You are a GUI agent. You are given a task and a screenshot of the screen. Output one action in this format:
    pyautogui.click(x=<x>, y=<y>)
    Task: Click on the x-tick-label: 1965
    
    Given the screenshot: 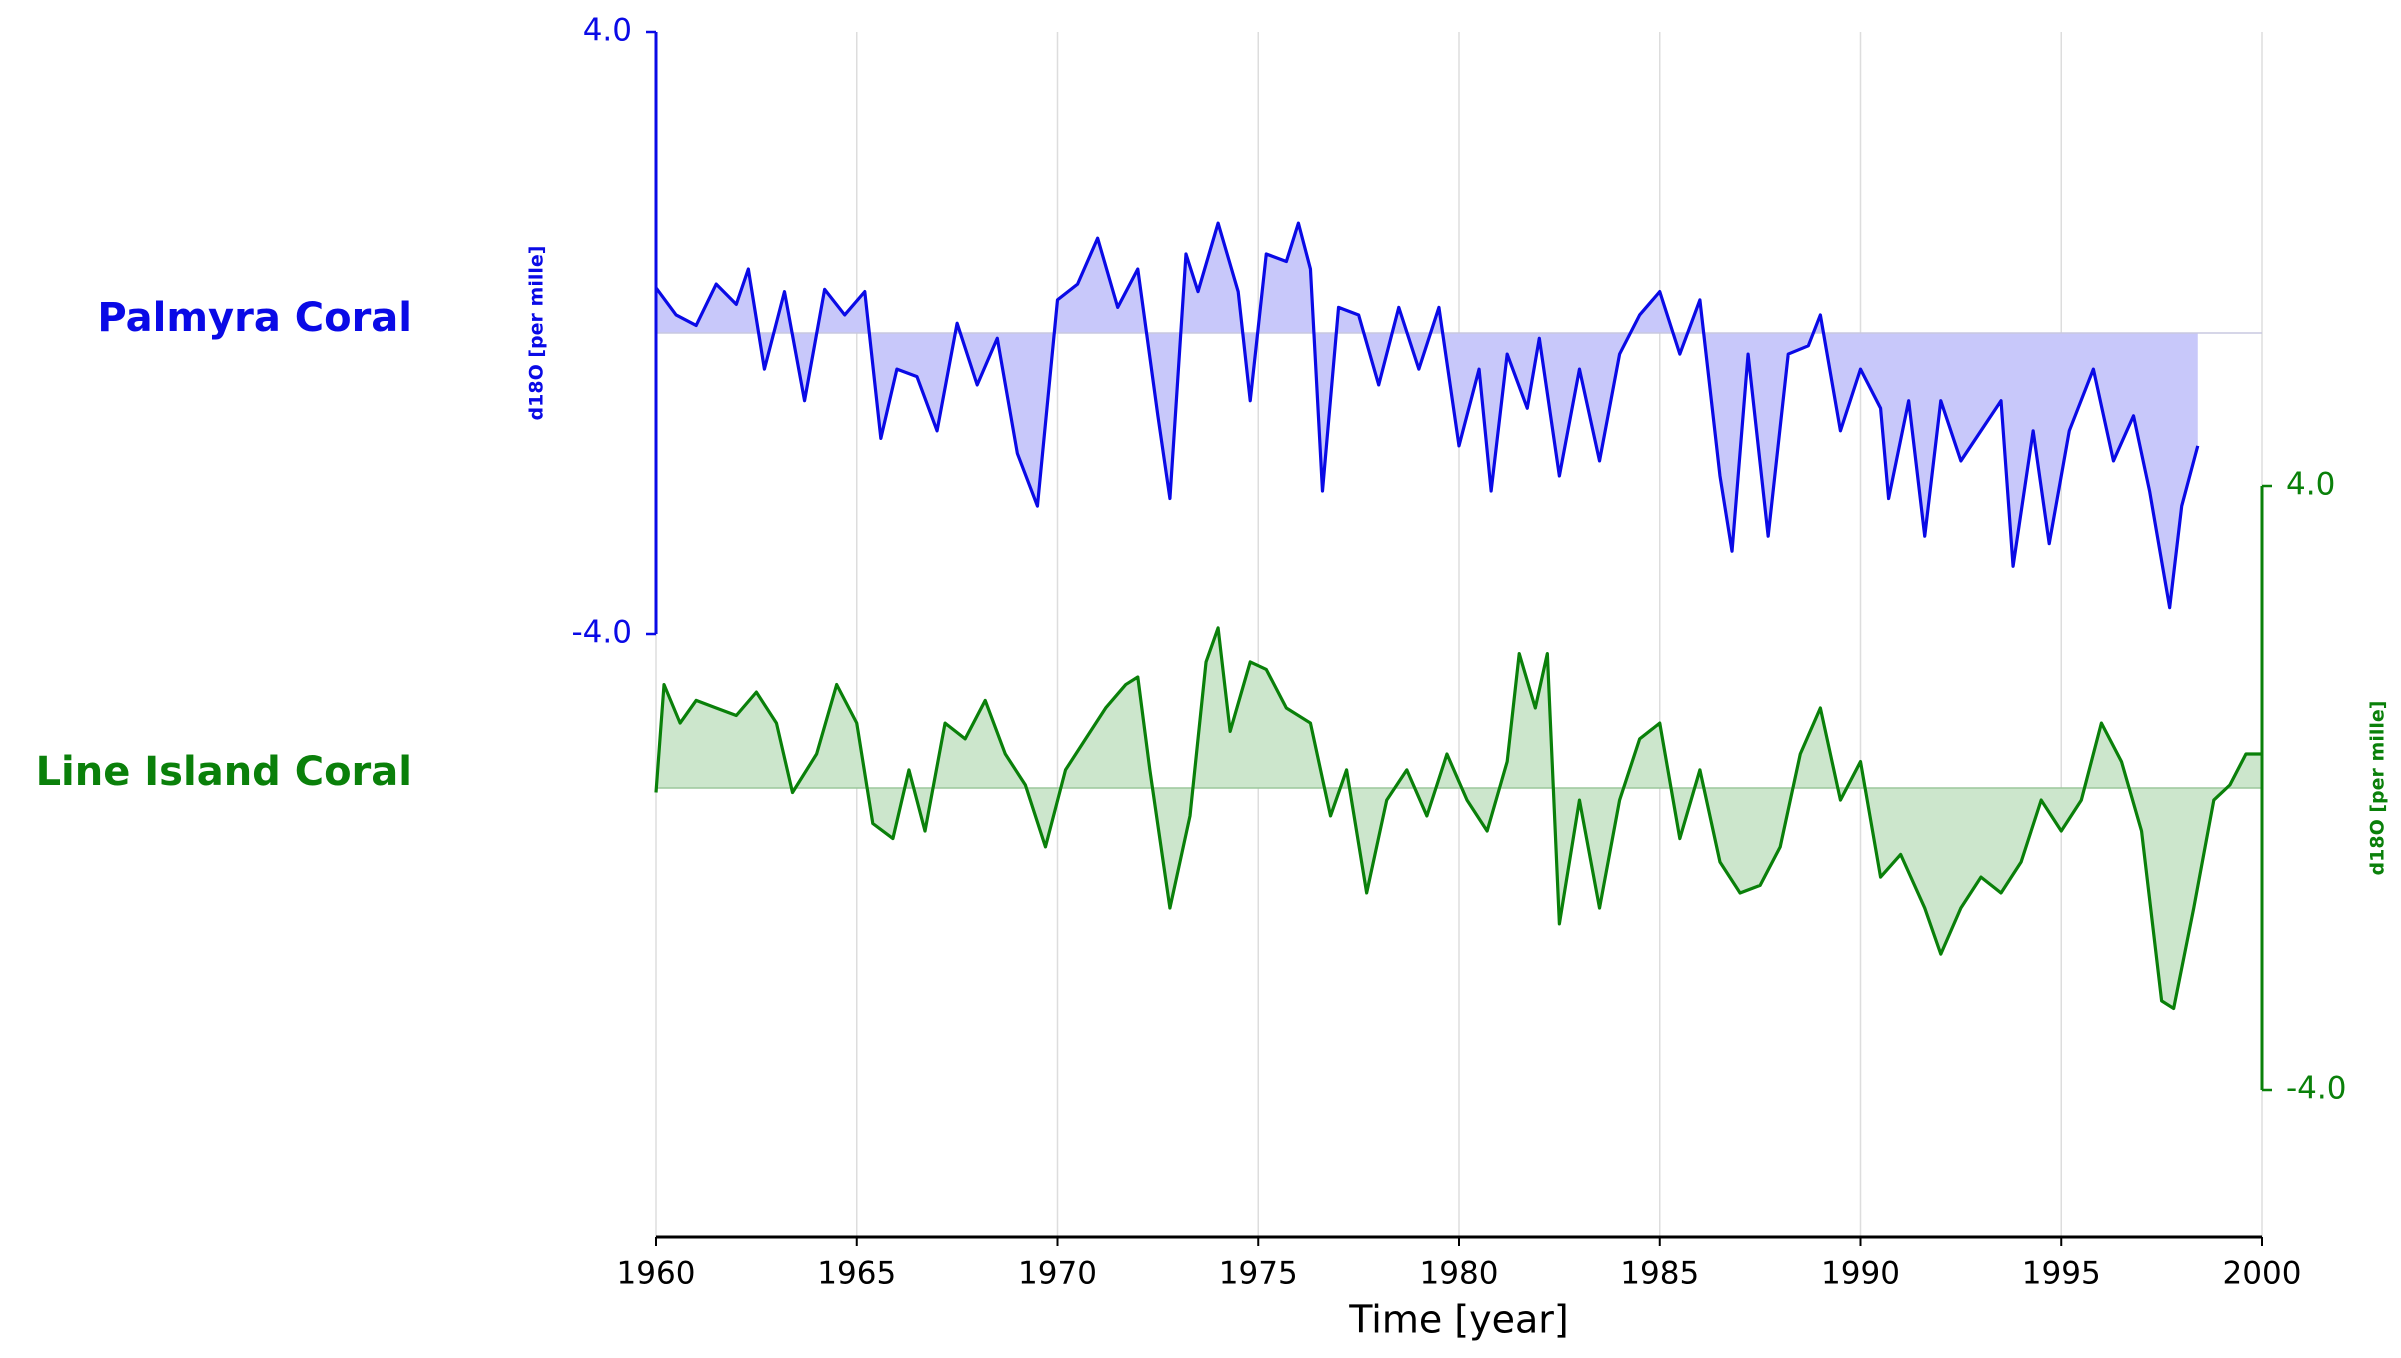 What is the action you would take?
    pyautogui.click(x=856, y=1274)
    